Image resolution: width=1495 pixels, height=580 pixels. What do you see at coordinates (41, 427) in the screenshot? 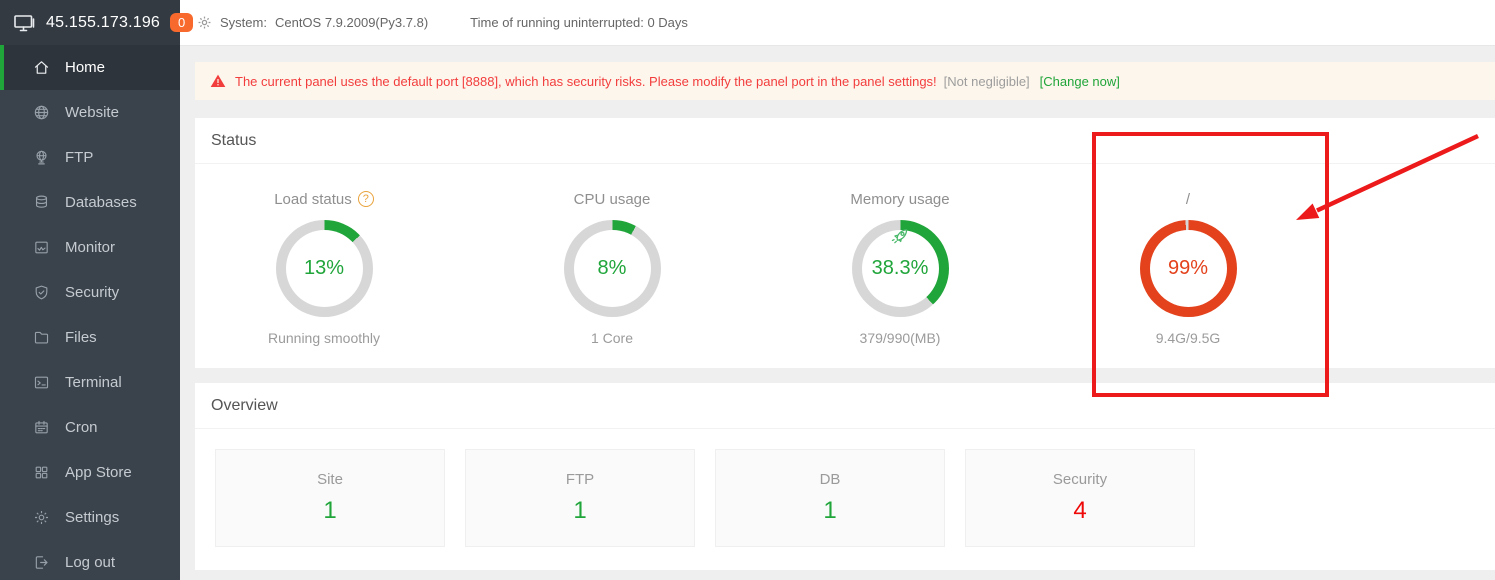
I see `calendar-icon` at bounding box center [41, 427].